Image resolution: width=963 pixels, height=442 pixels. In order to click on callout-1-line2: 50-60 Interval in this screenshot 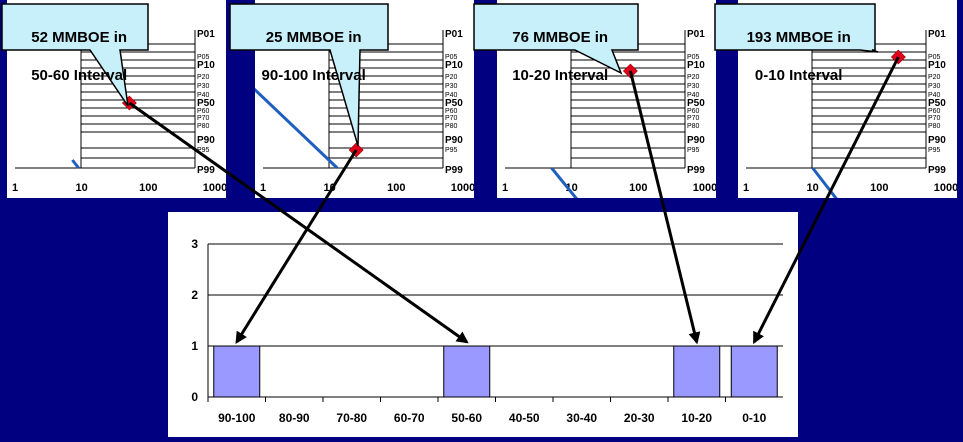, I will do `click(79, 75)`.